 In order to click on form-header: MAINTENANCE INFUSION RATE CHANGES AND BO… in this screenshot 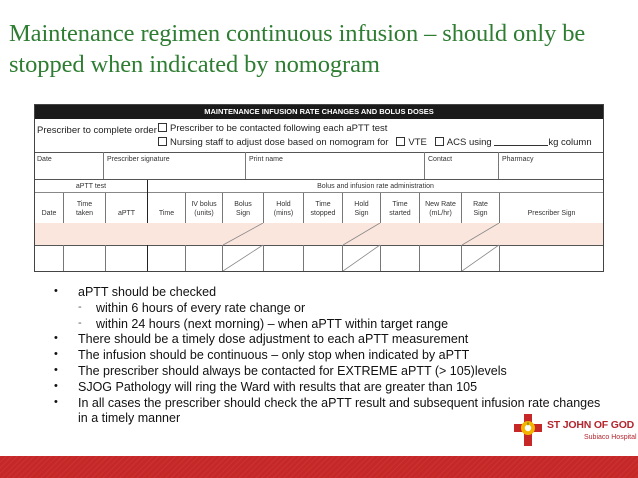, I will do `click(319, 112)`.